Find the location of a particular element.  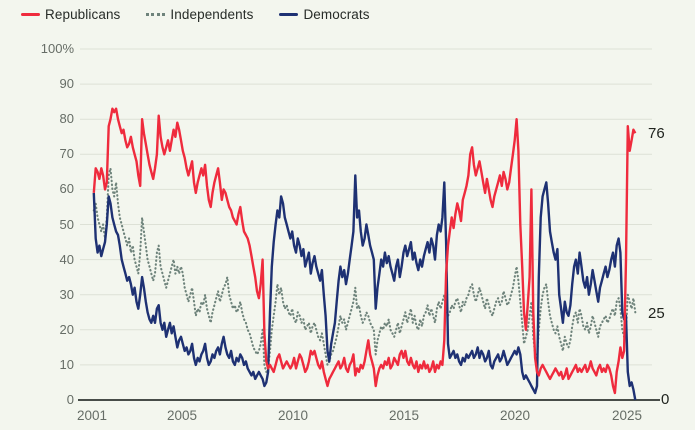

x-tick-2005: 2005 is located at coordinates (182, 415).